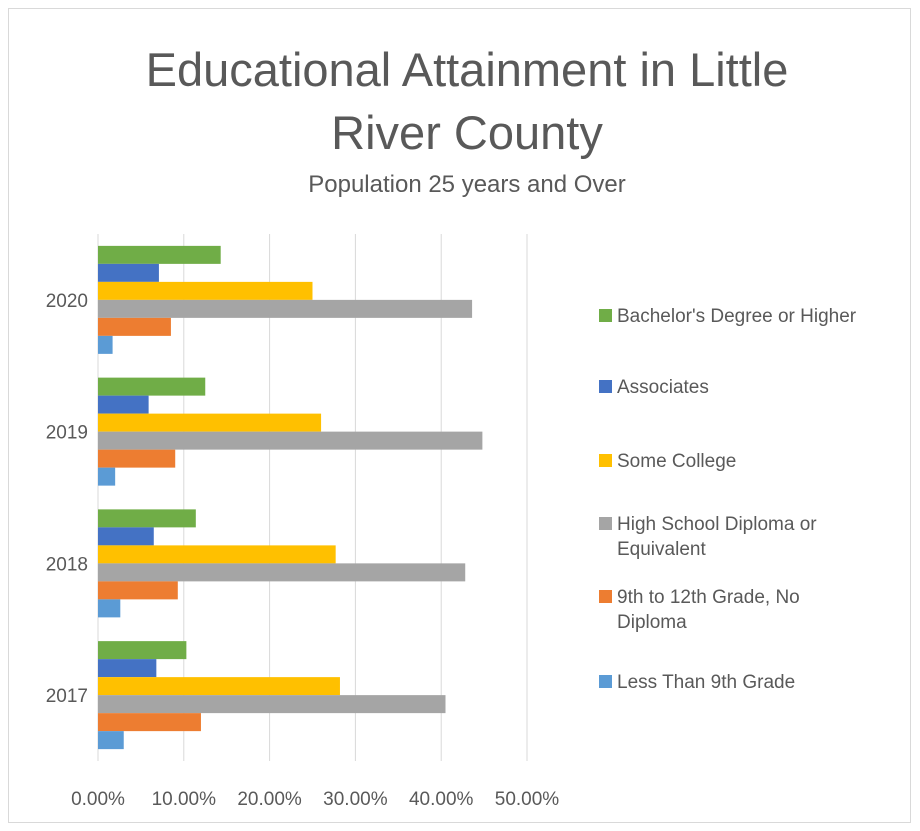 This screenshot has width=920, height=831. Describe the element at coordinates (315, 799) in the screenshot. I see `x-tick-labels: 0.00% 10.00% 20.00% 30.00% 40.00% 50.00%` at that location.